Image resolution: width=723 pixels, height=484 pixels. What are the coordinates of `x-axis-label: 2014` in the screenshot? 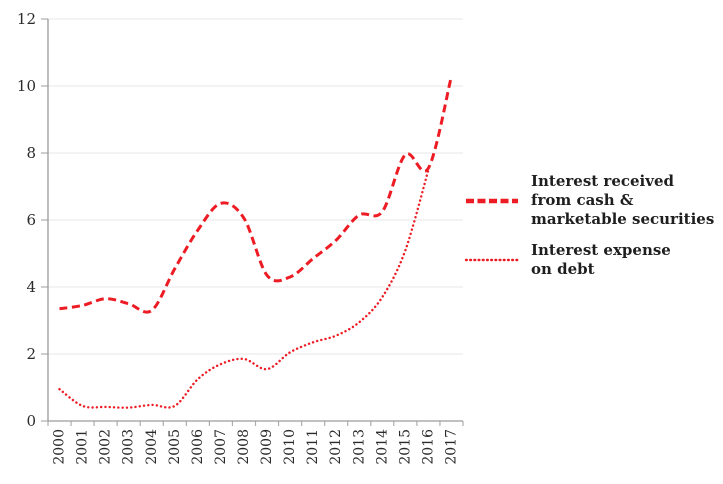 It's located at (382, 447).